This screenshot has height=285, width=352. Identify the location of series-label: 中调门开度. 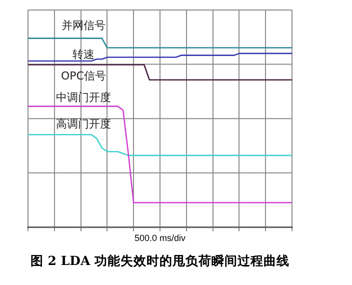
(83, 97).